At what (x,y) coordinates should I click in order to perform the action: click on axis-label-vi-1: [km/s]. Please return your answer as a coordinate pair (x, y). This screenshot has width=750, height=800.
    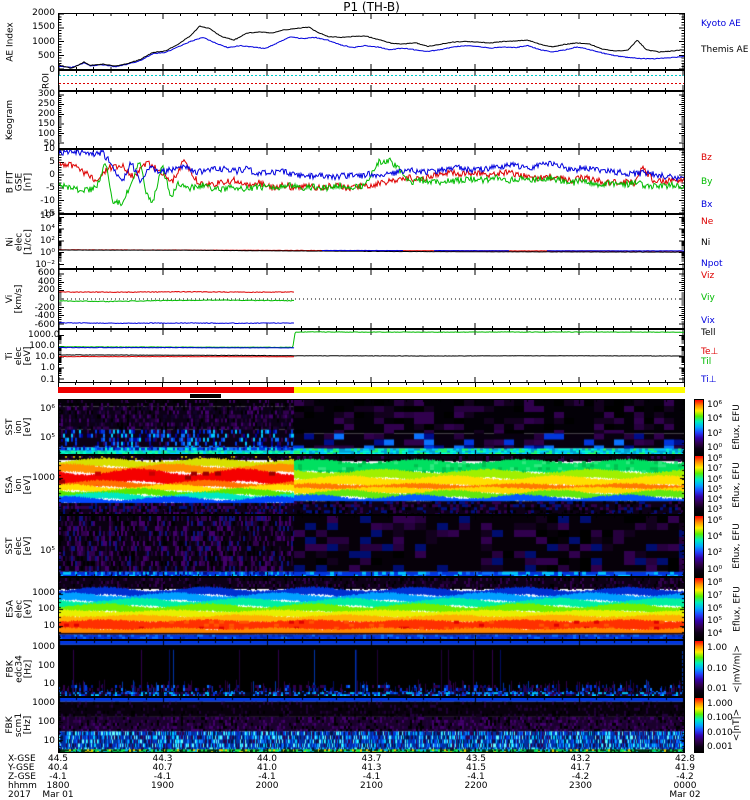
    Looking at the image, I should click on (19, 299).